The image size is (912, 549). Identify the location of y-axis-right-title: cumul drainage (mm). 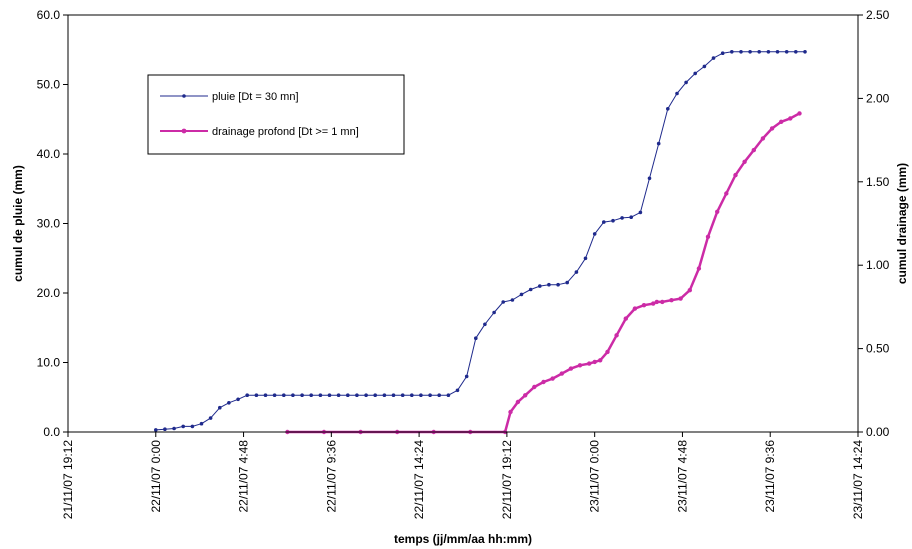
(902, 223).